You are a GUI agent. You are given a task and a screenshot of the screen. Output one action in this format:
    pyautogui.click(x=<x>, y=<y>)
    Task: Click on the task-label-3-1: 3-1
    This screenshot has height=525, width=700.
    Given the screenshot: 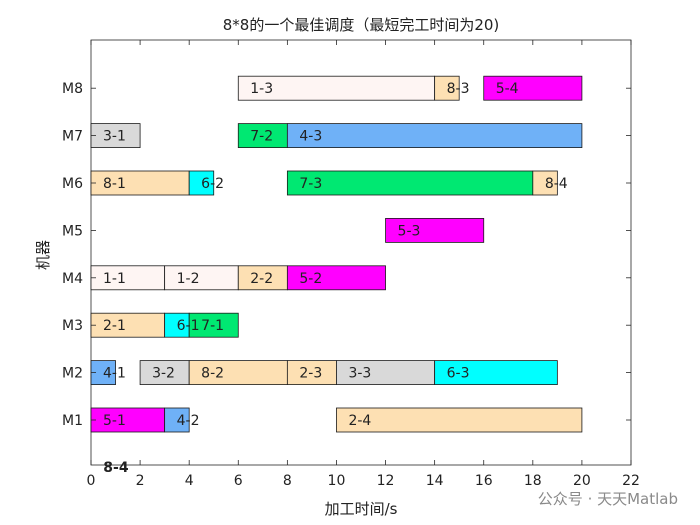 What is the action you would take?
    pyautogui.click(x=114, y=137)
    